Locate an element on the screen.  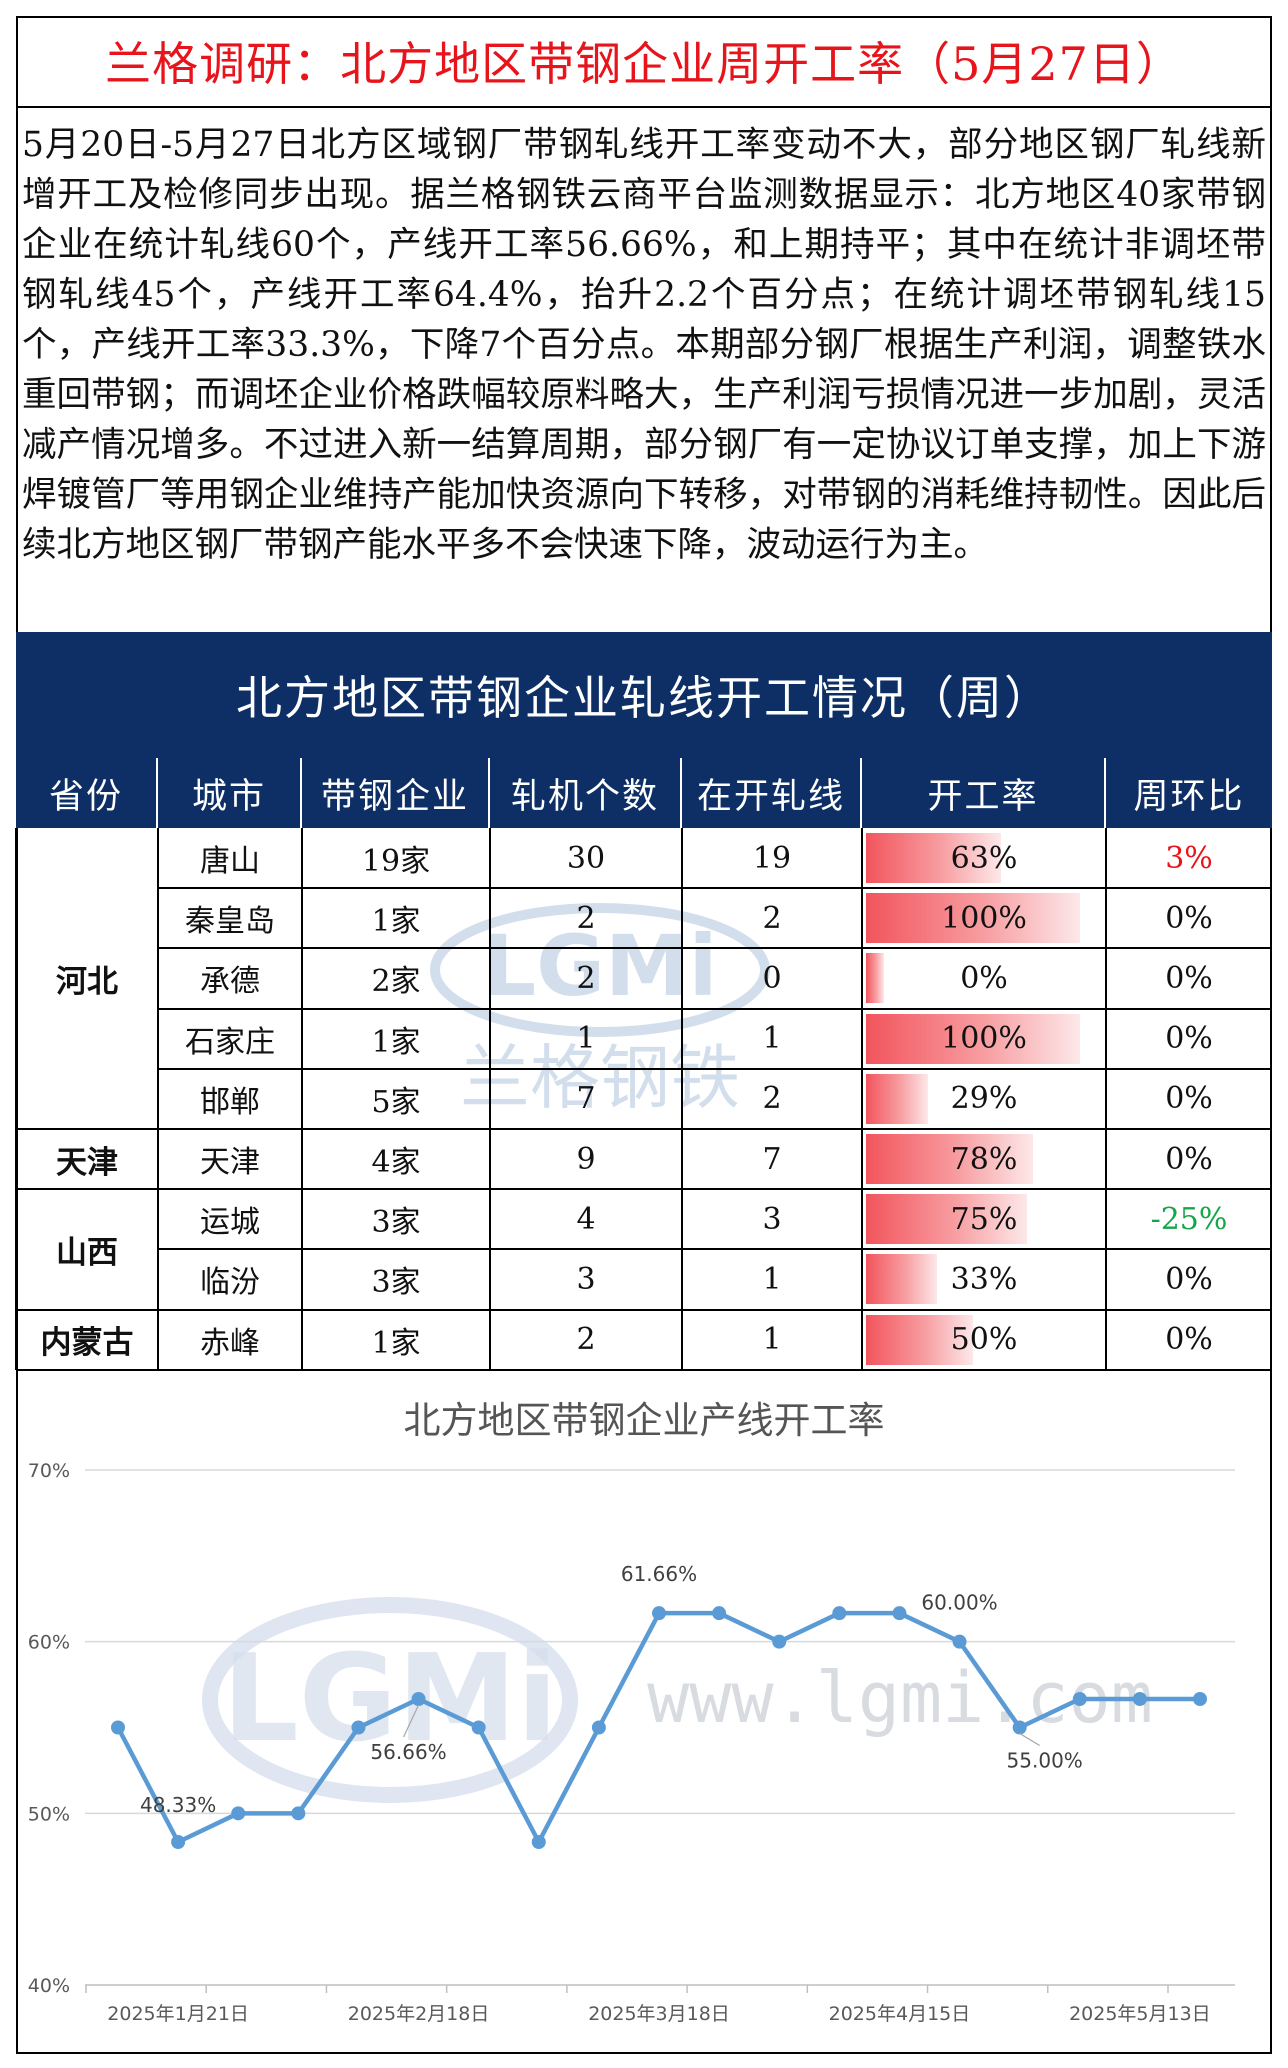
page-title: 兰格调研：北方地区带钢企业周开工率（5月27日） is located at coordinates (644, 62).